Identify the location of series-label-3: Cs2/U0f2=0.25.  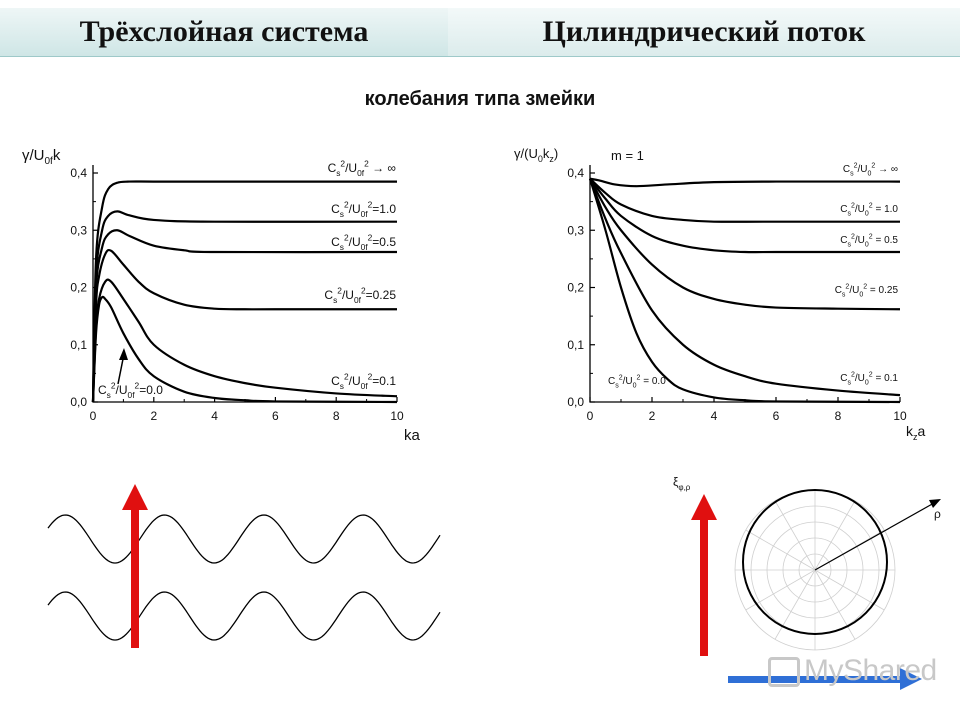
(360, 296).